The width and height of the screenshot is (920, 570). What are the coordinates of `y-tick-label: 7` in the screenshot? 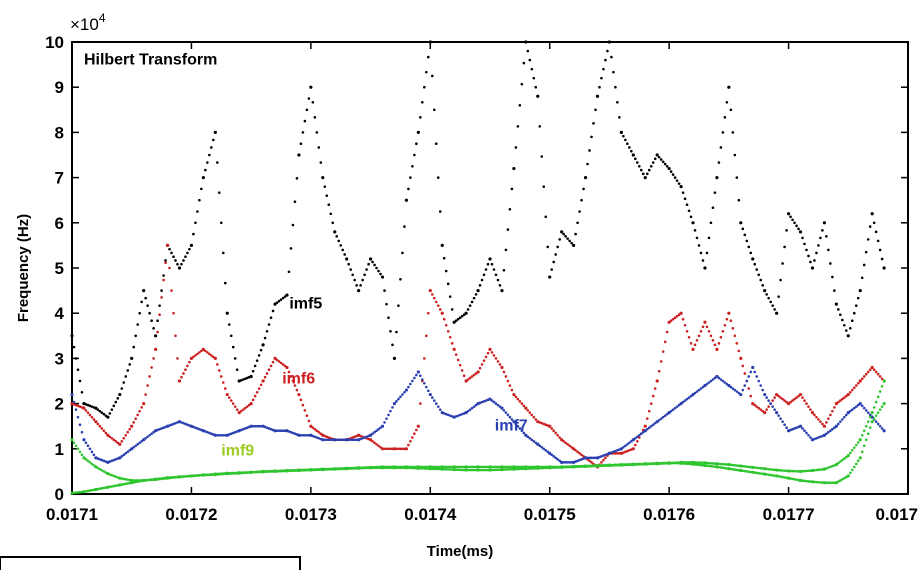 It's located at (59, 178).